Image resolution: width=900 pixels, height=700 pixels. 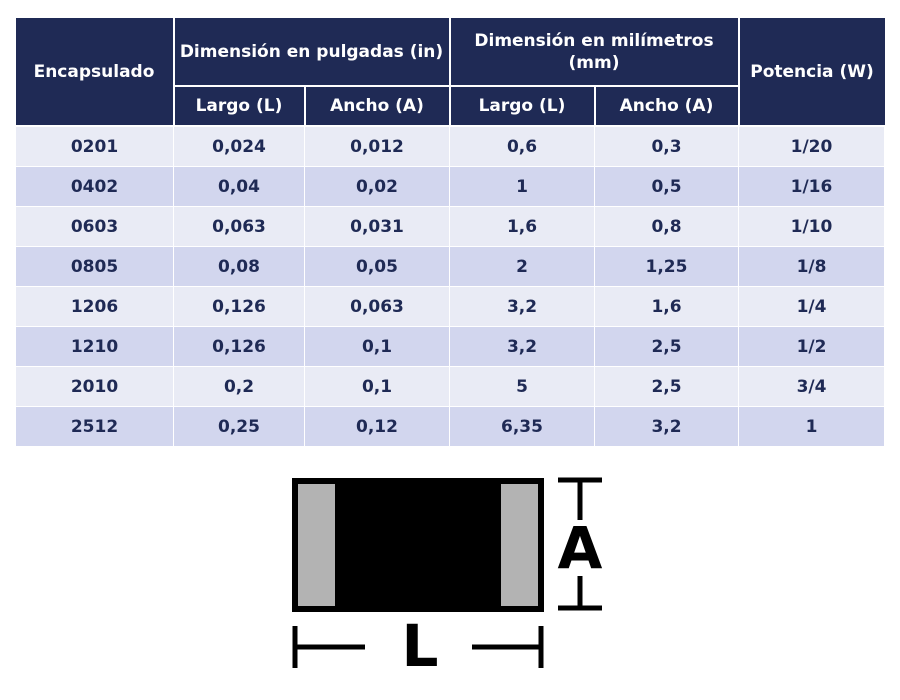 What do you see at coordinates (377, 146) in the screenshot?
I see `table-cell: 0,012` at bounding box center [377, 146].